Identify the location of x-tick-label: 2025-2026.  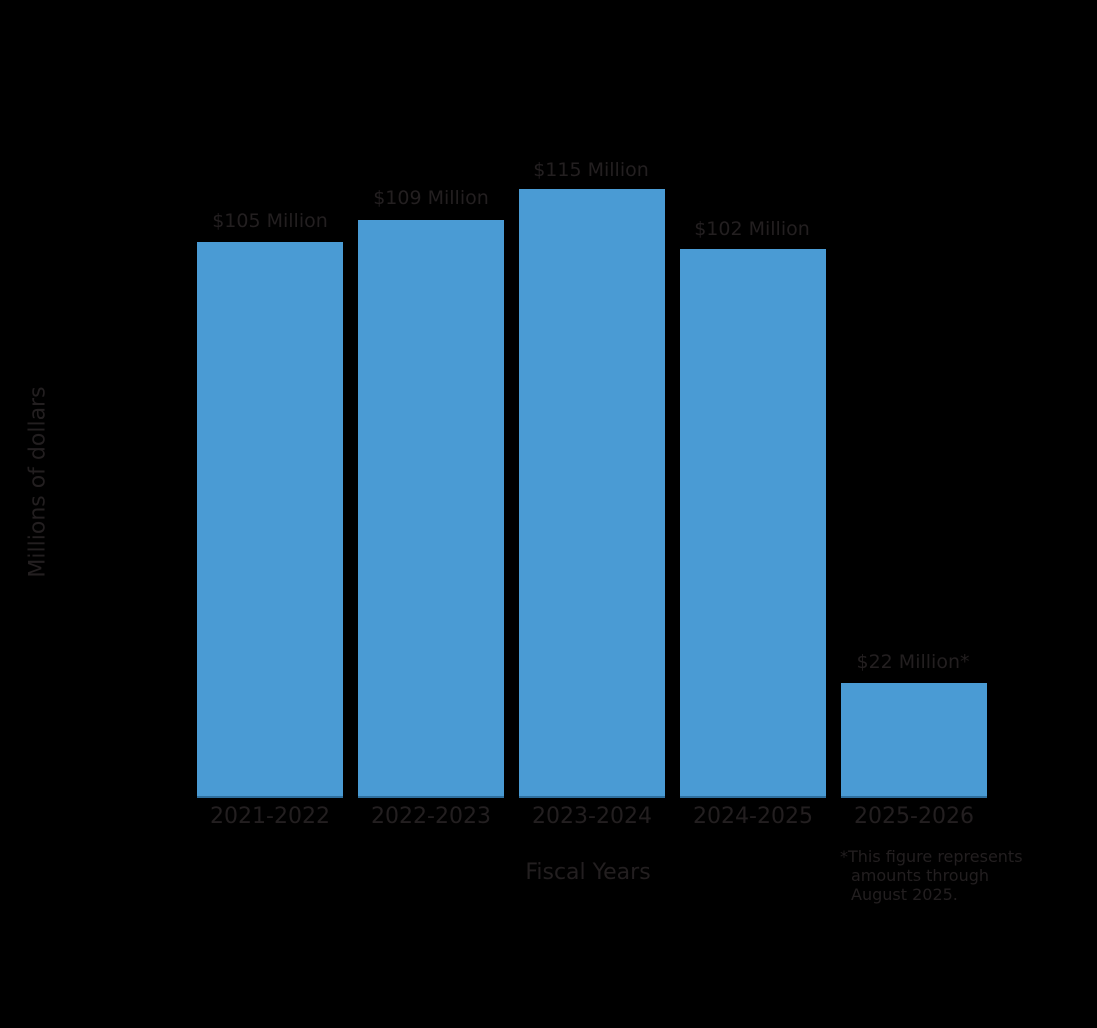
(914, 816).